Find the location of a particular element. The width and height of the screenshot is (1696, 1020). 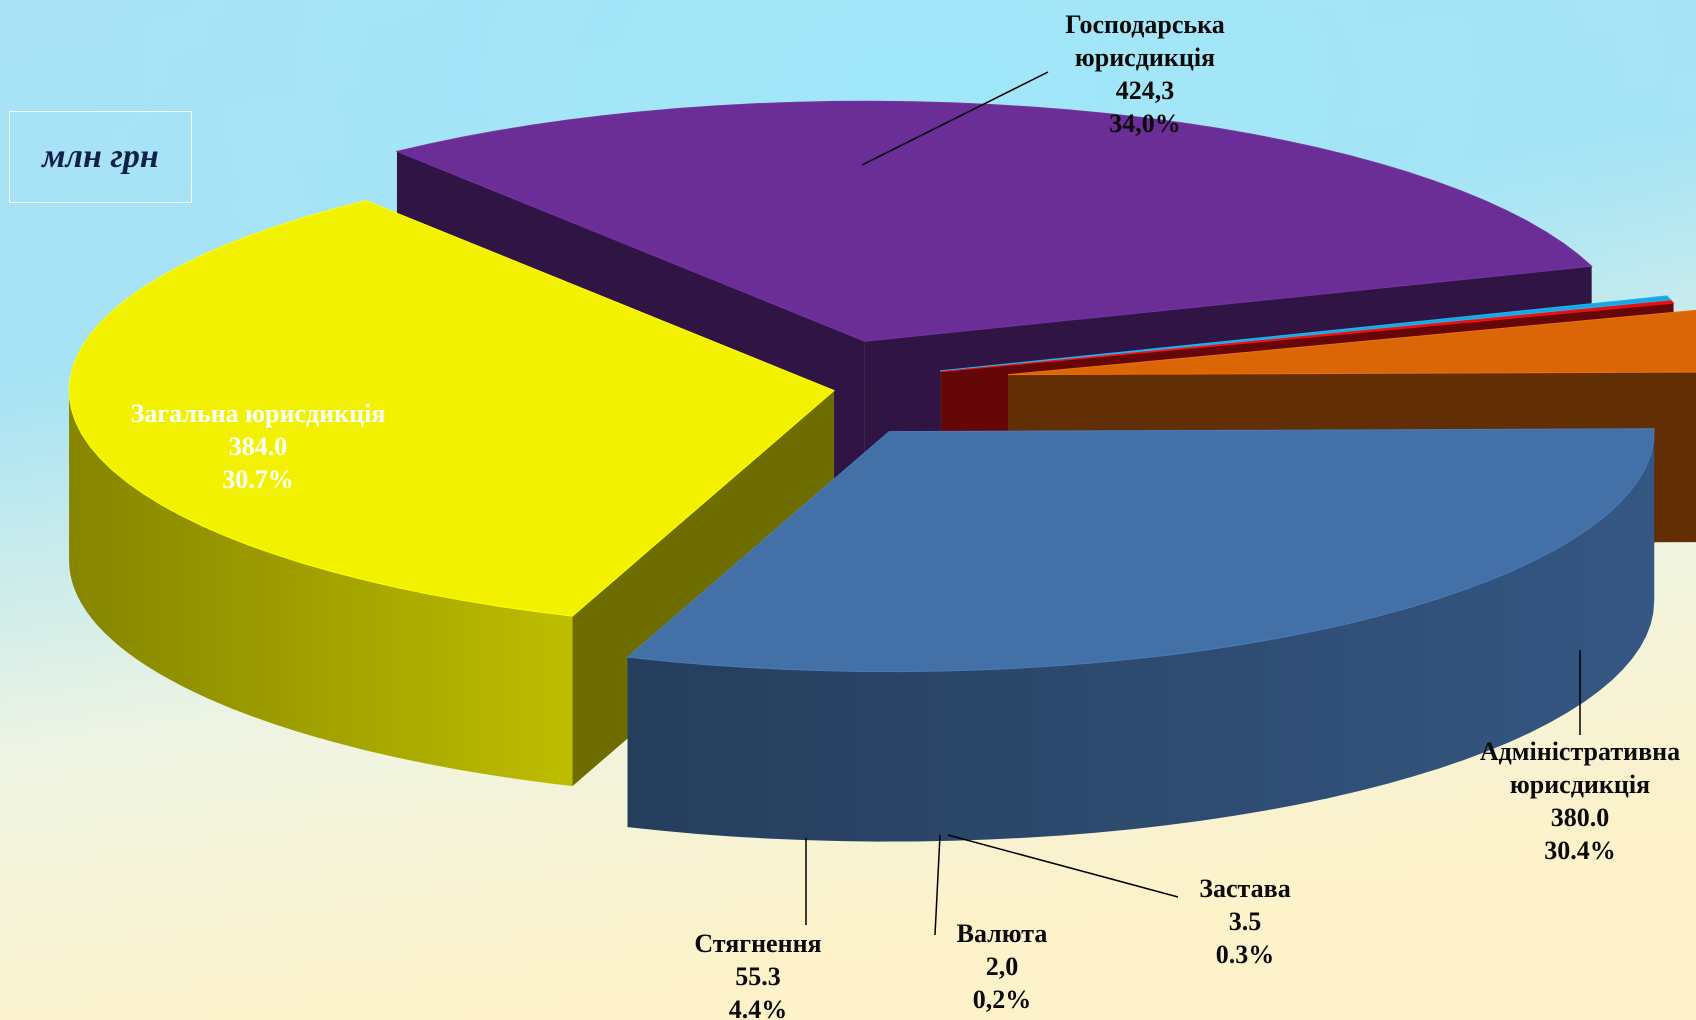

slice-percent: 34,0% is located at coordinates (1145, 123).